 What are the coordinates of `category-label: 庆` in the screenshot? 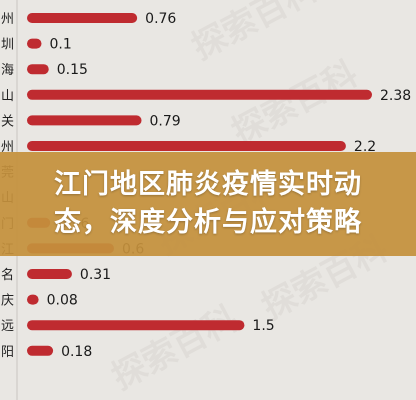 It's located at (7, 301).